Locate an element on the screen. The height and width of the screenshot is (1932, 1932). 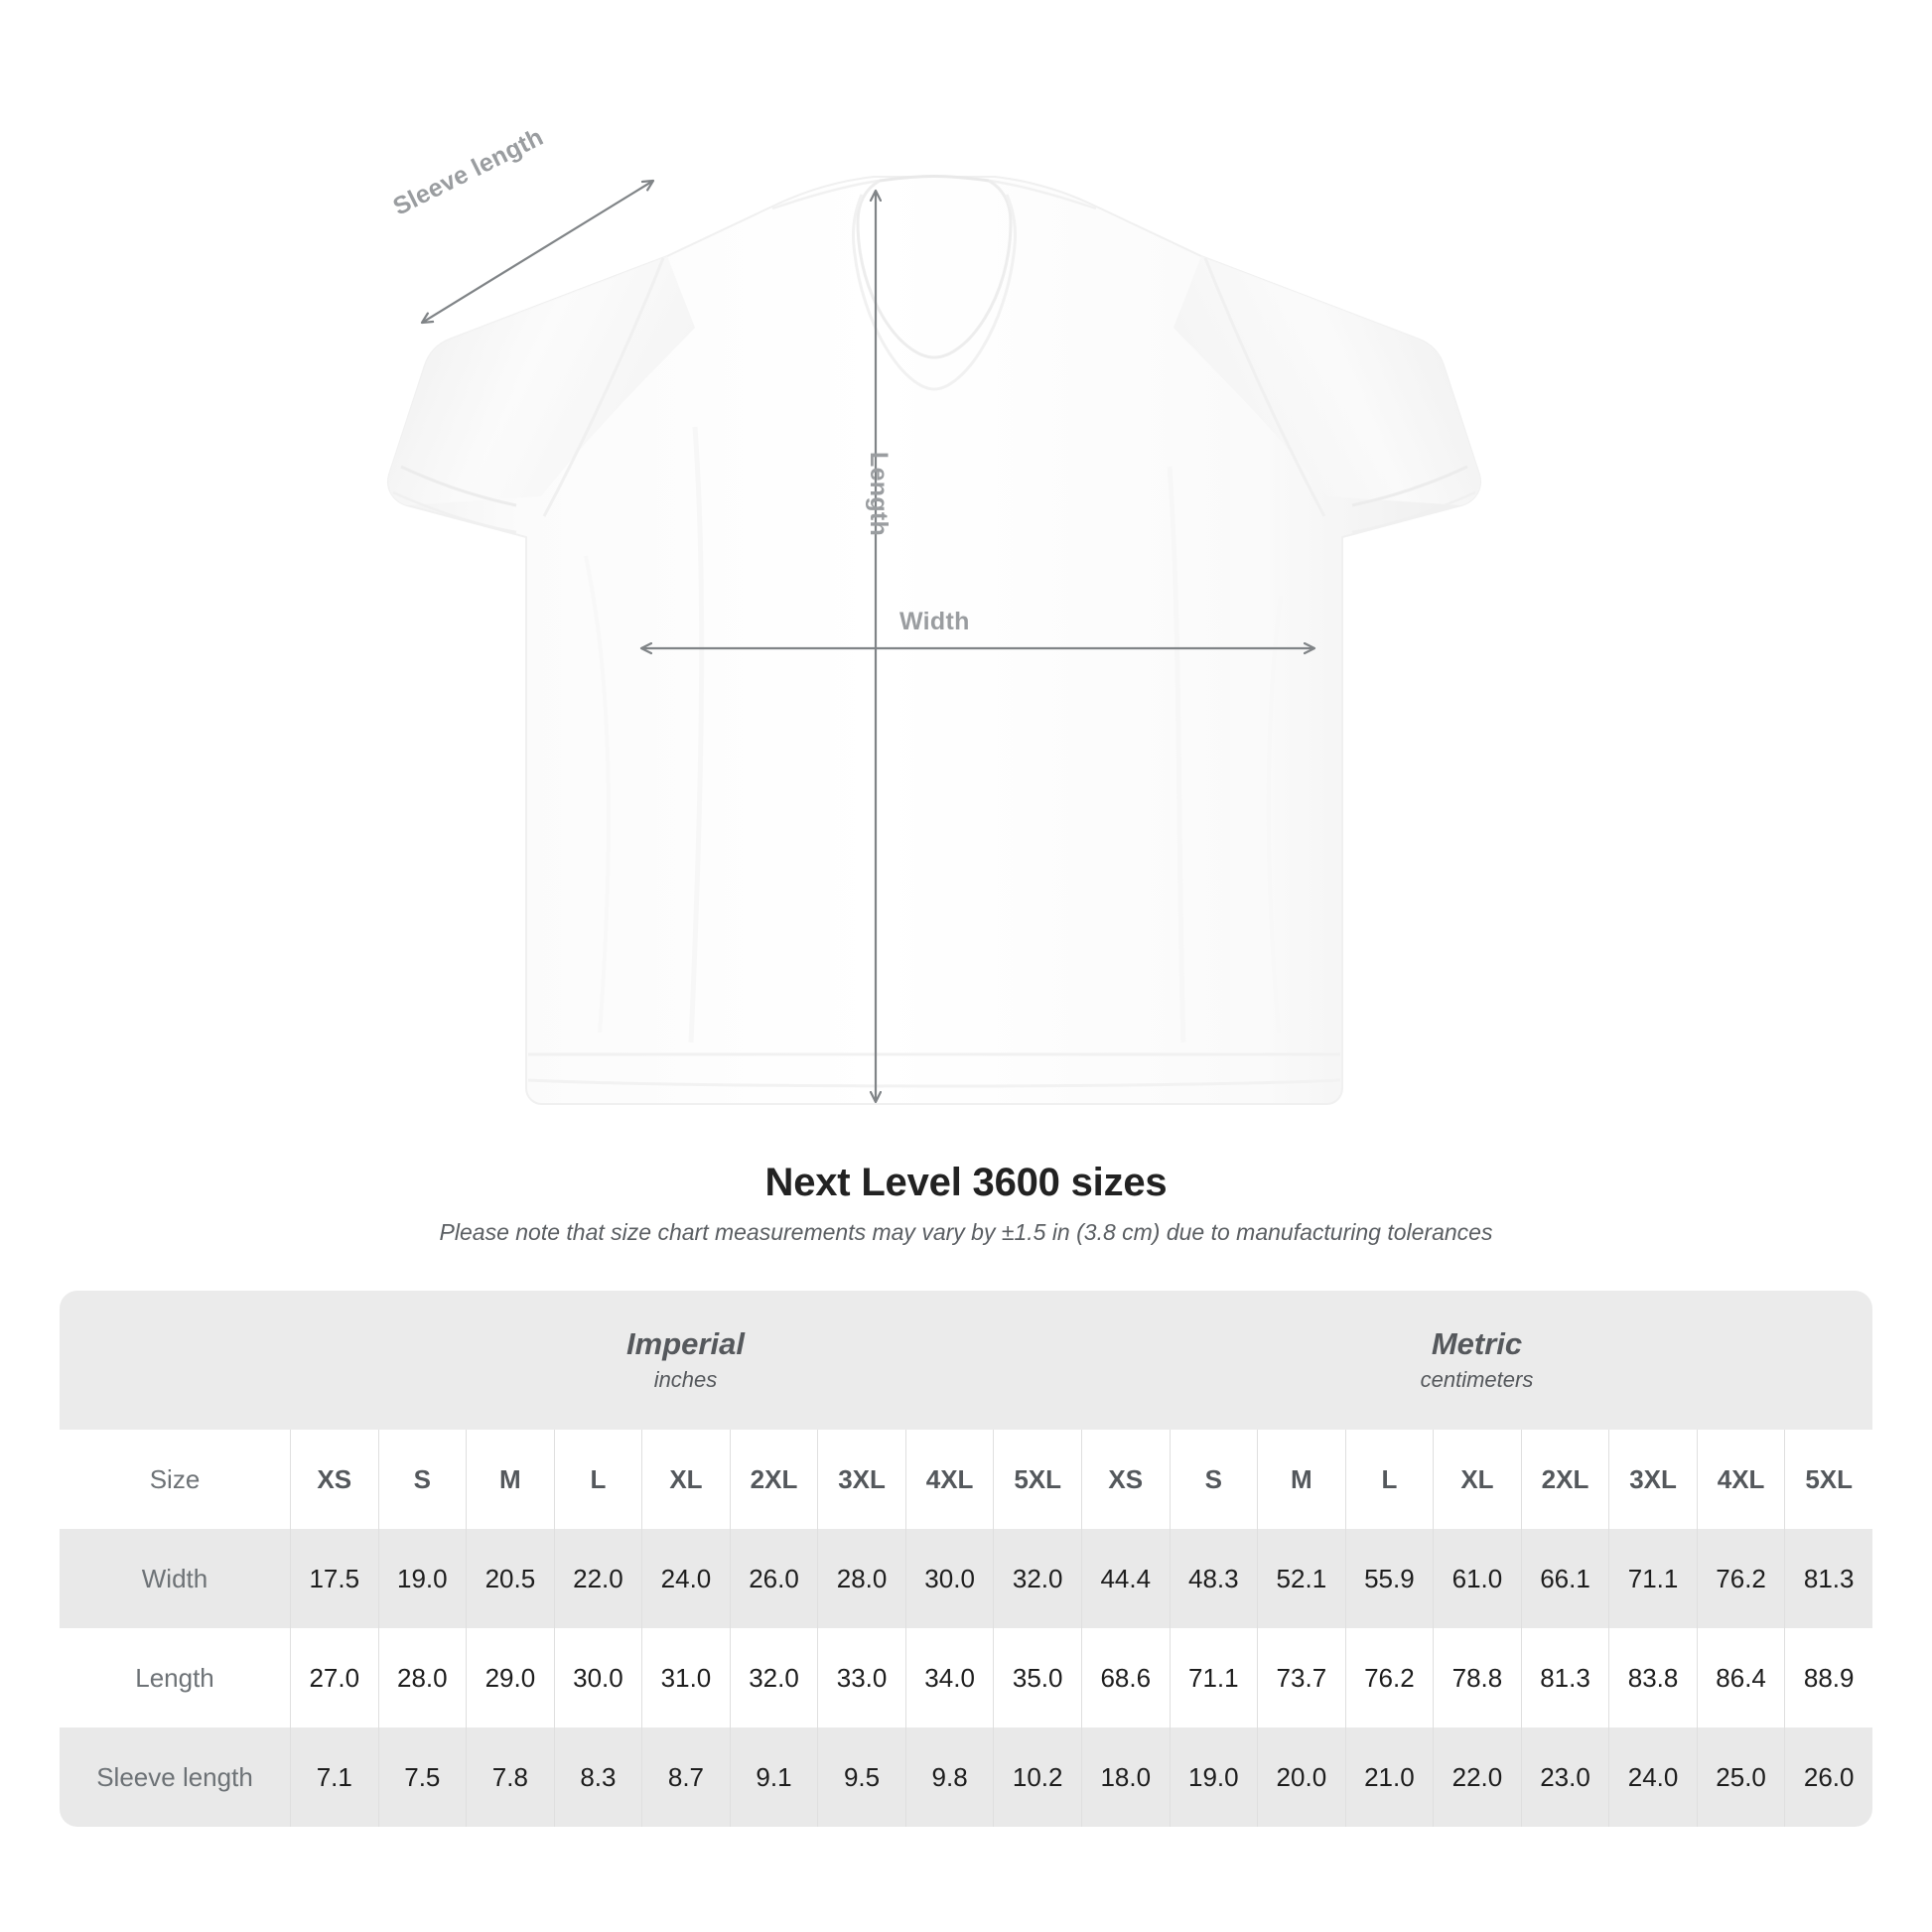
unit-group-imperial-name: Imperial is located at coordinates (686, 1343).